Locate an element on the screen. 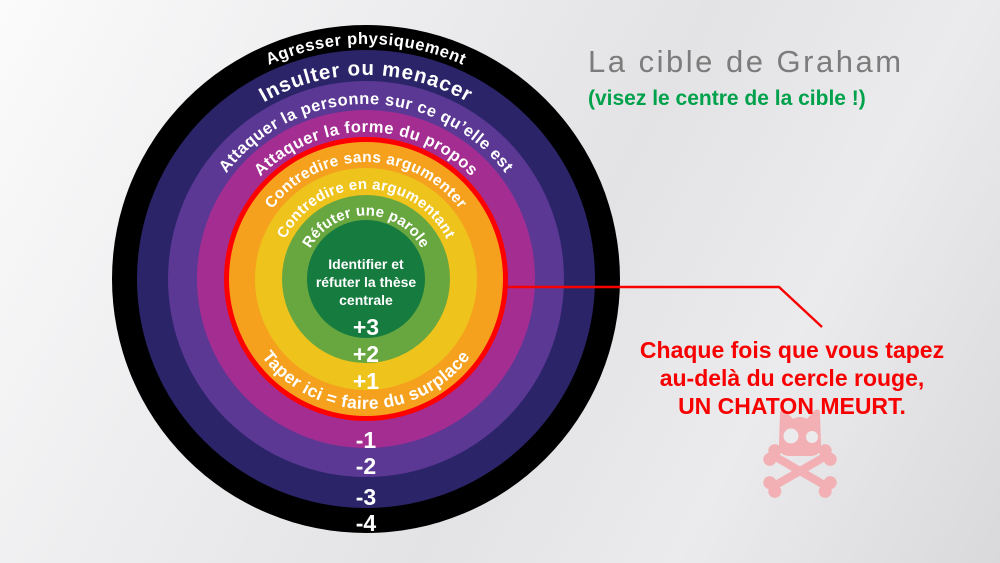 The image size is (1000, 563). bone-right is located at coordinates (800, 471).